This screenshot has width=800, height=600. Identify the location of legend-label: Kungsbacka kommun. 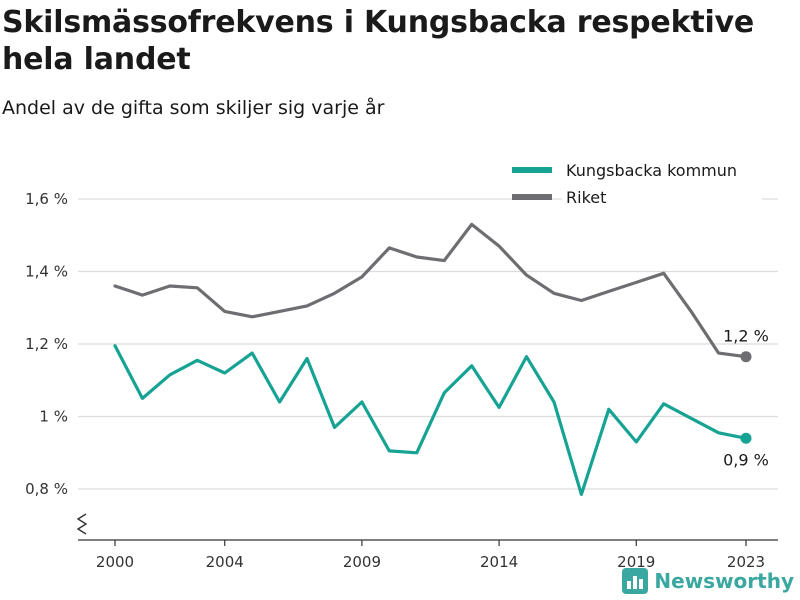
(651, 170).